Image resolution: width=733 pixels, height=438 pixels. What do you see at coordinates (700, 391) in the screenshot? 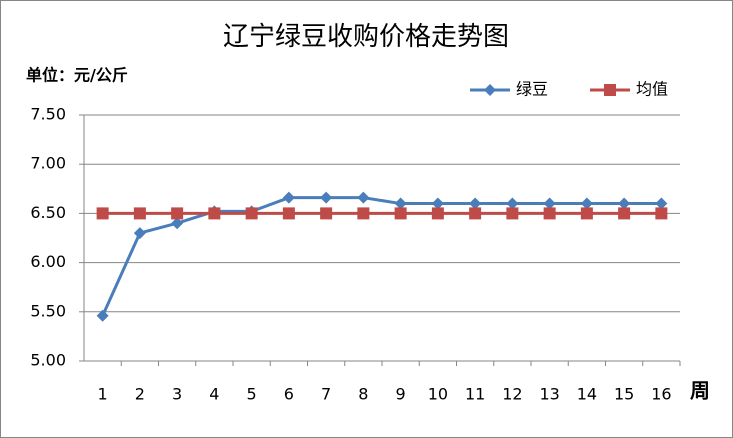
I see `x-axis-label: 周` at bounding box center [700, 391].